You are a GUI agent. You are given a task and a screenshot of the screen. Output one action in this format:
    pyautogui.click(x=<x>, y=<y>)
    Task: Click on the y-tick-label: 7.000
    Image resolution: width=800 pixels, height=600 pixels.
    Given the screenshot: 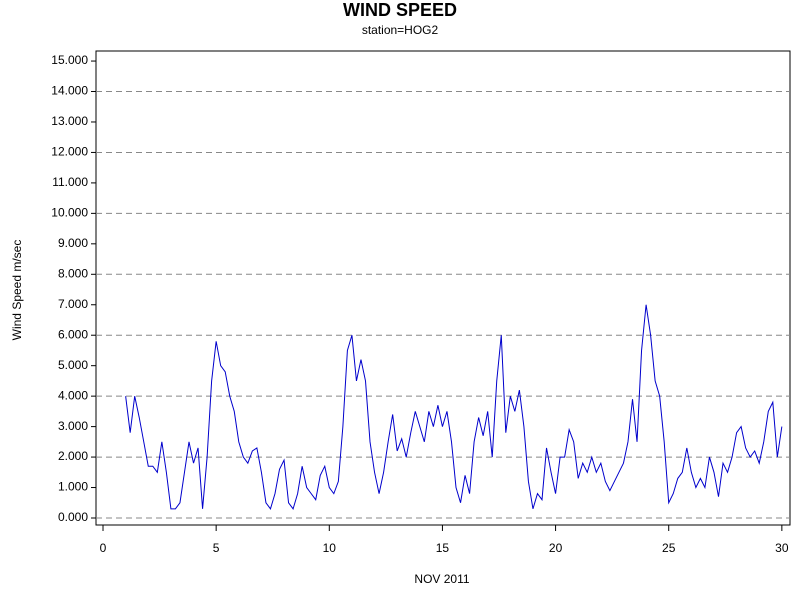 What is the action you would take?
    pyautogui.click(x=73, y=304)
    